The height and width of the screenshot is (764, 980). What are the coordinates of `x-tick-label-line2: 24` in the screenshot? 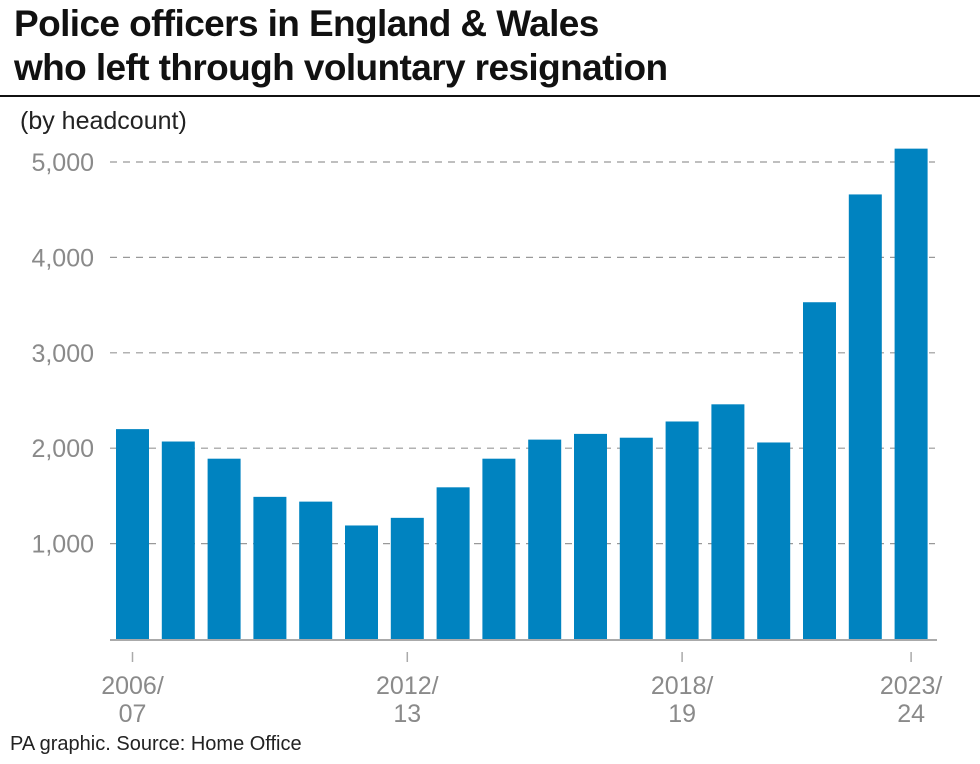 It's located at (911, 714).